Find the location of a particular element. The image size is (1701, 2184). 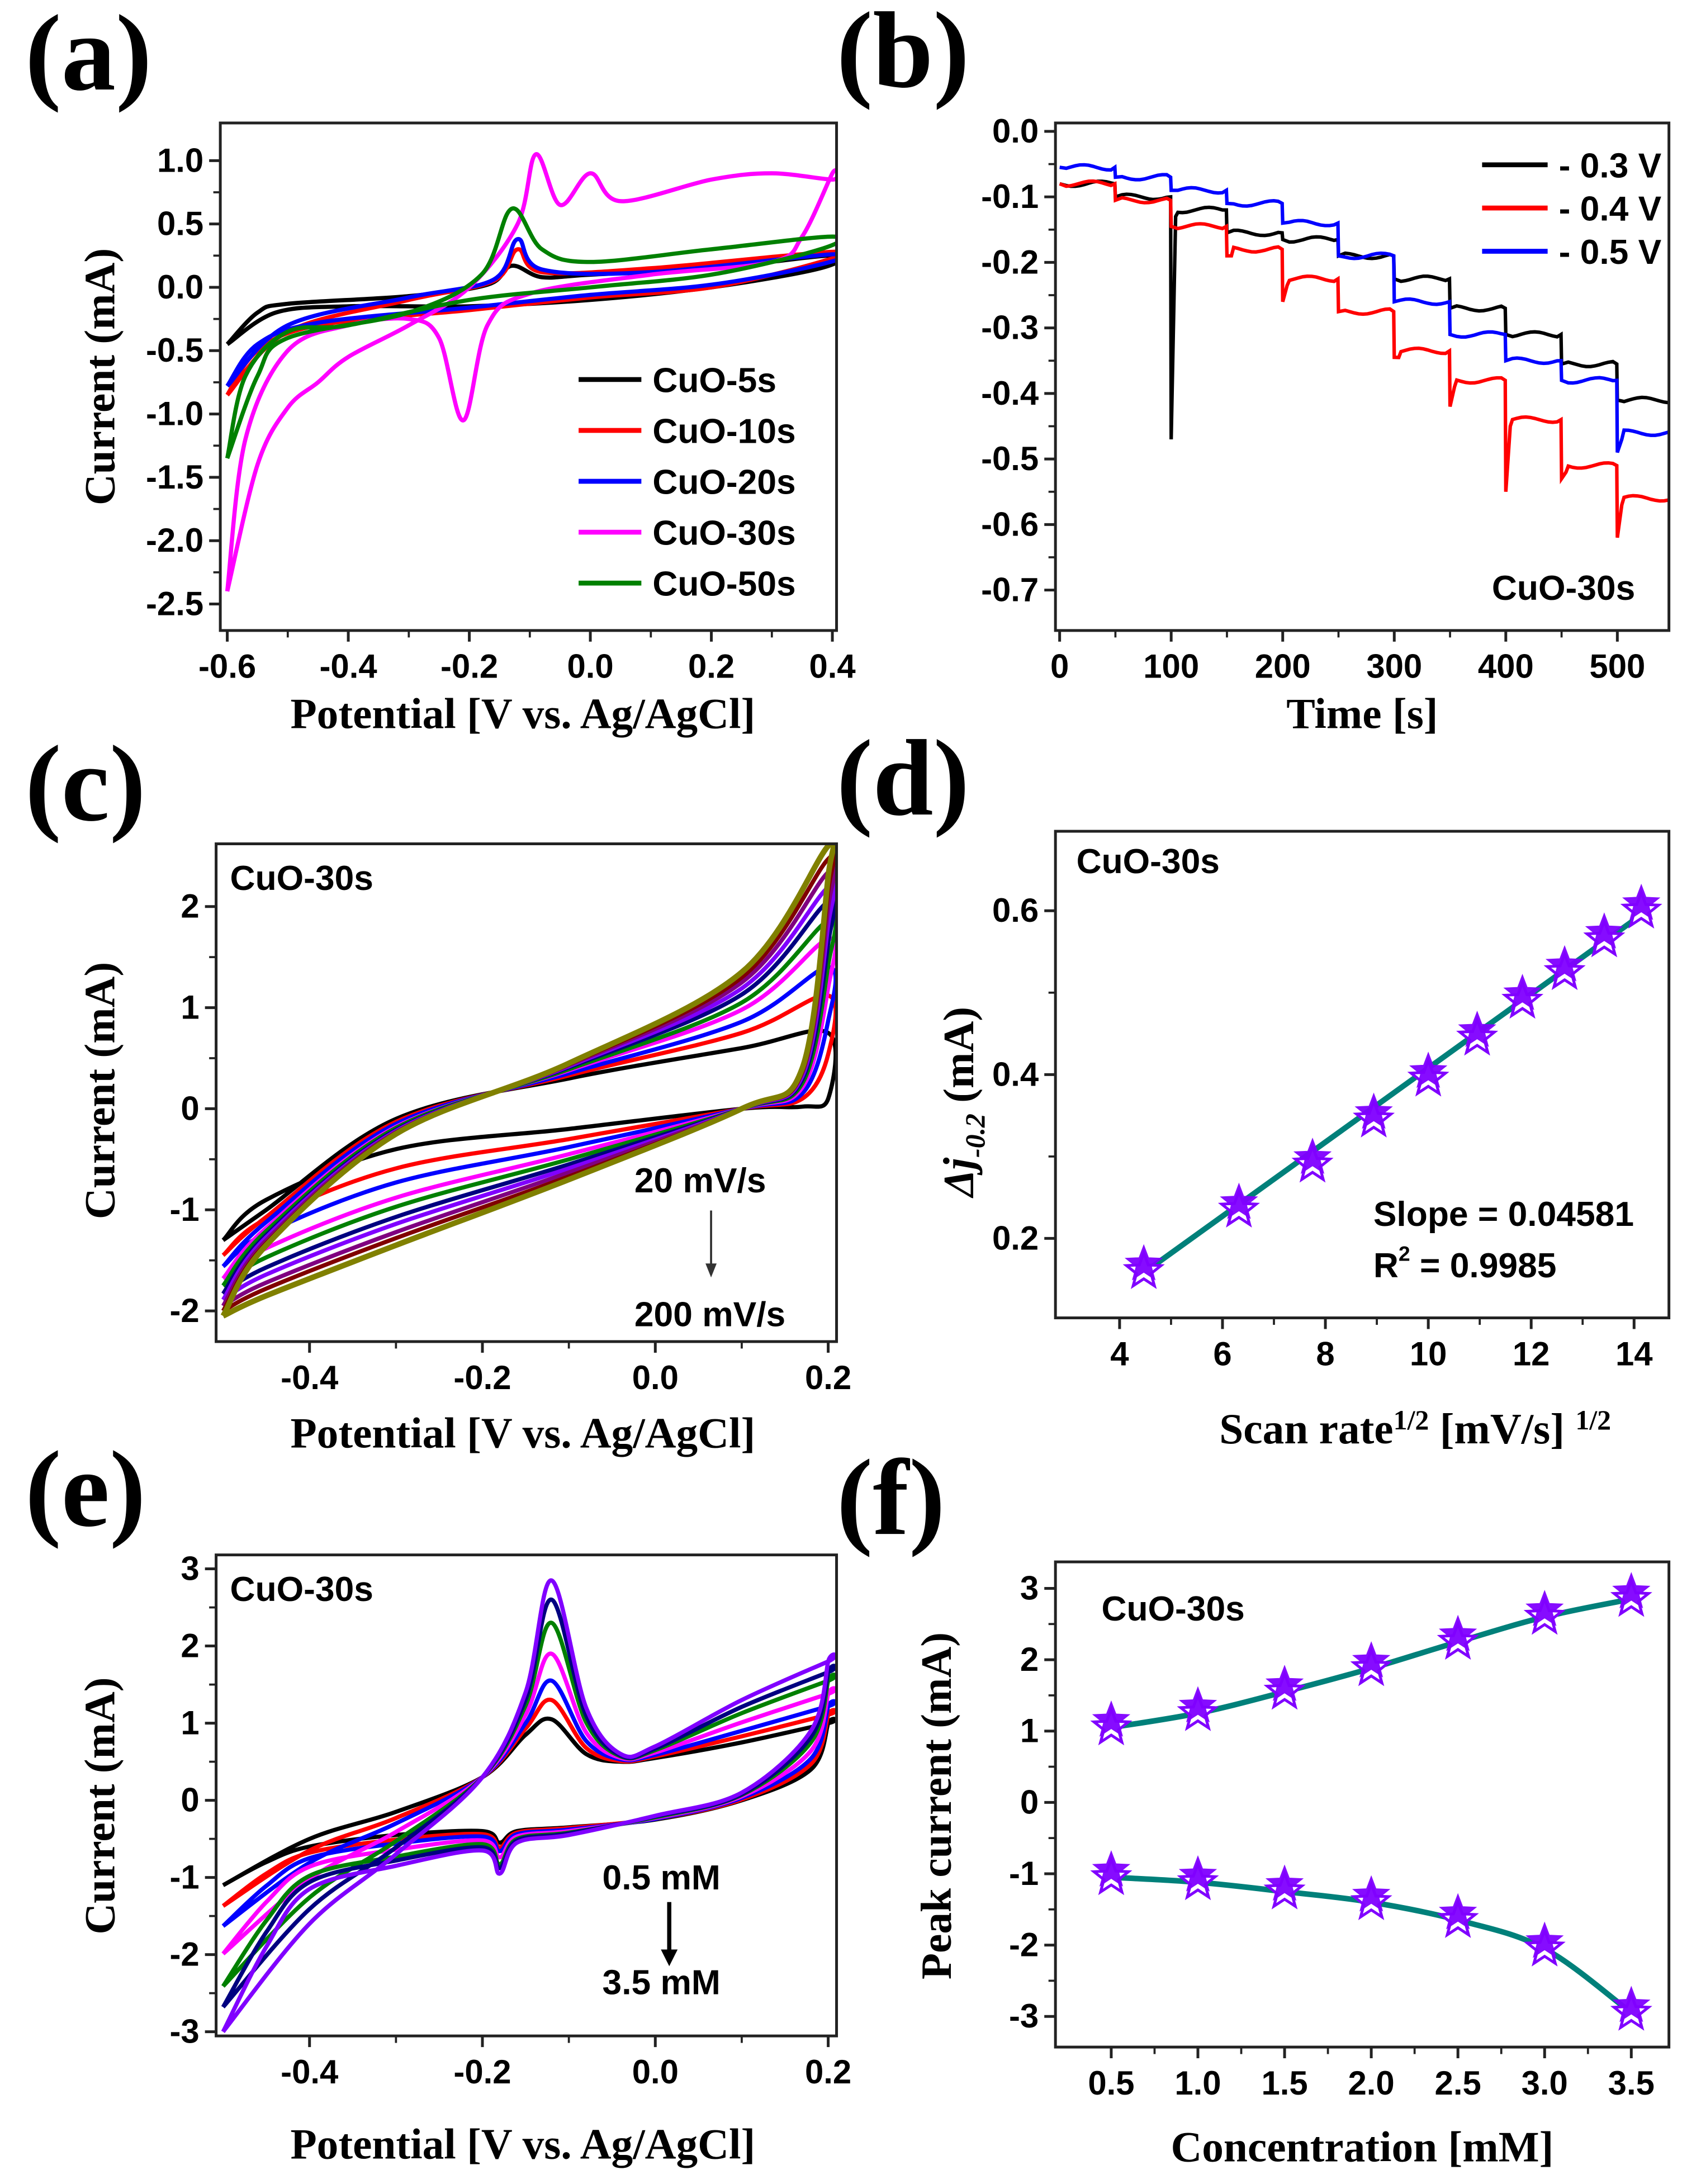

y-tick-label: -1.5 is located at coordinates (174, 477).